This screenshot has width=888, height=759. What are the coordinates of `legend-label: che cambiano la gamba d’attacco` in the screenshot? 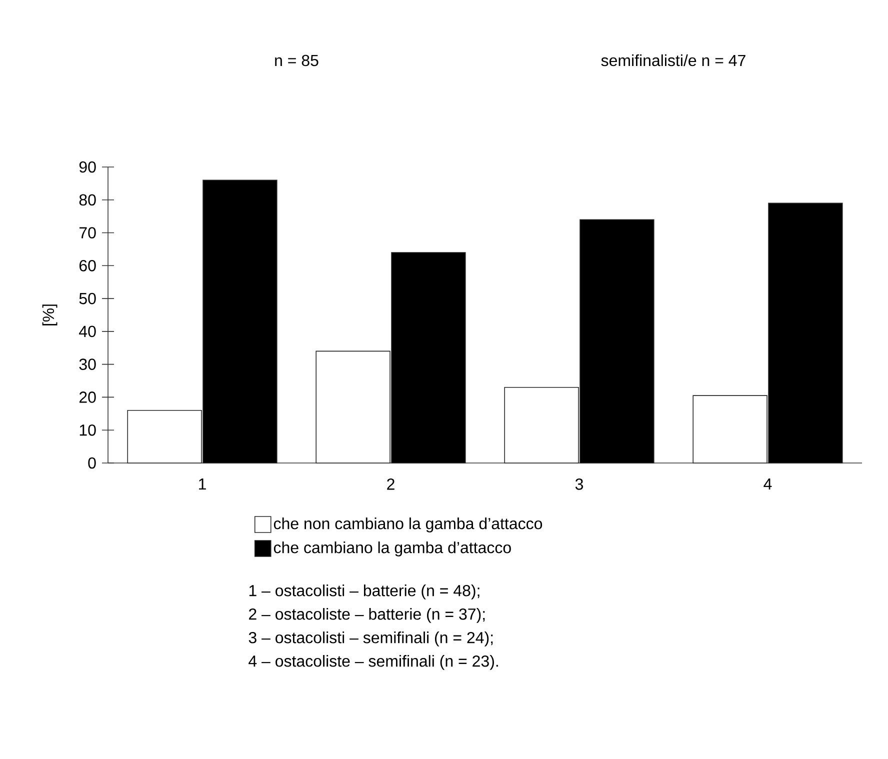 It's located at (392, 549).